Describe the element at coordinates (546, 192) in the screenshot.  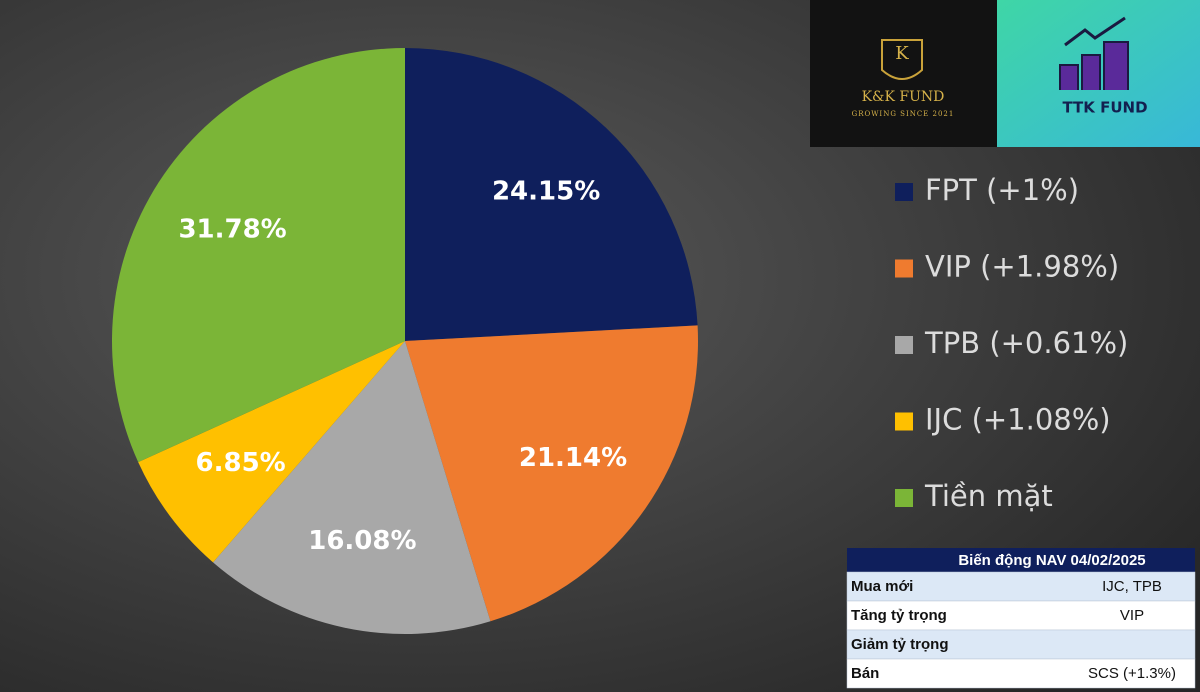
I see `data-label: 24.15%` at that location.